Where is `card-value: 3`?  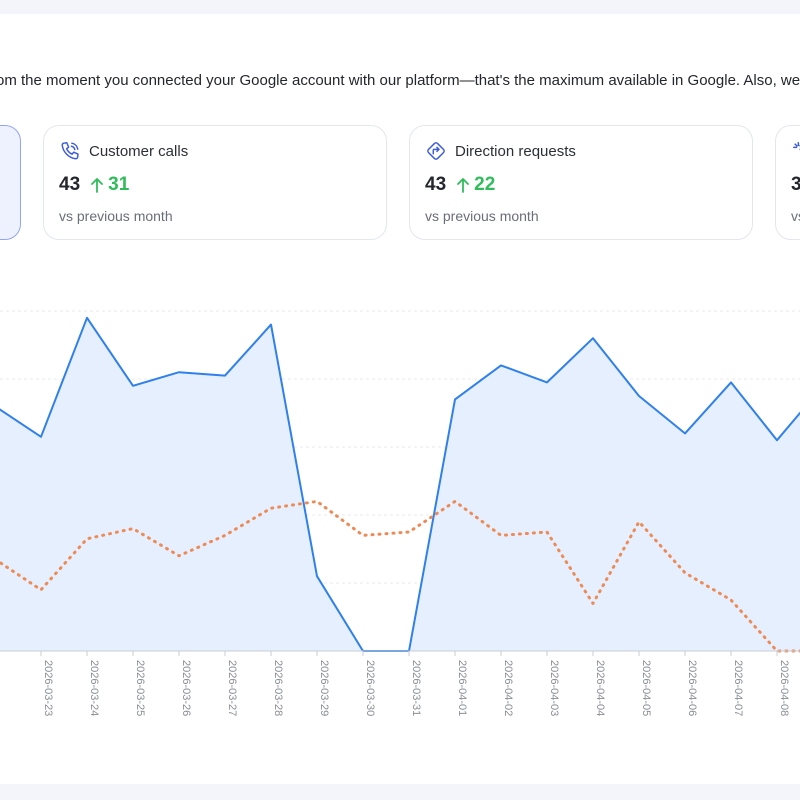
card-value: 3 is located at coordinates (795, 184).